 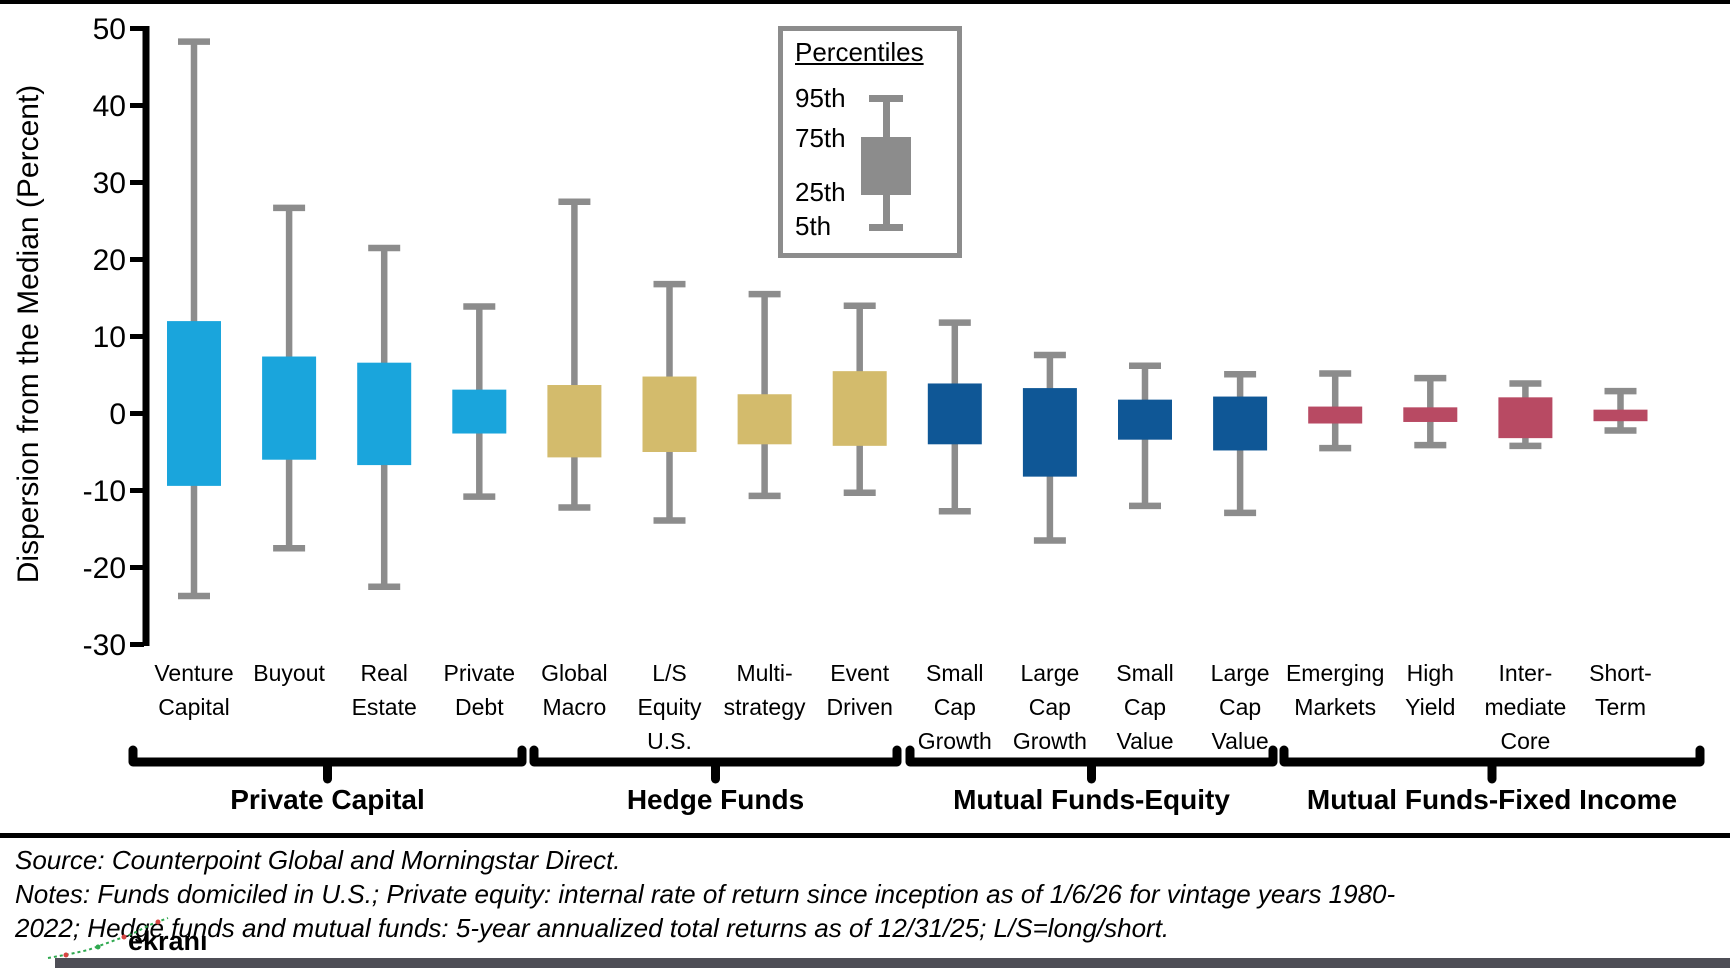 I want to click on category-label: Large Cap Value, so click(x=1240, y=707).